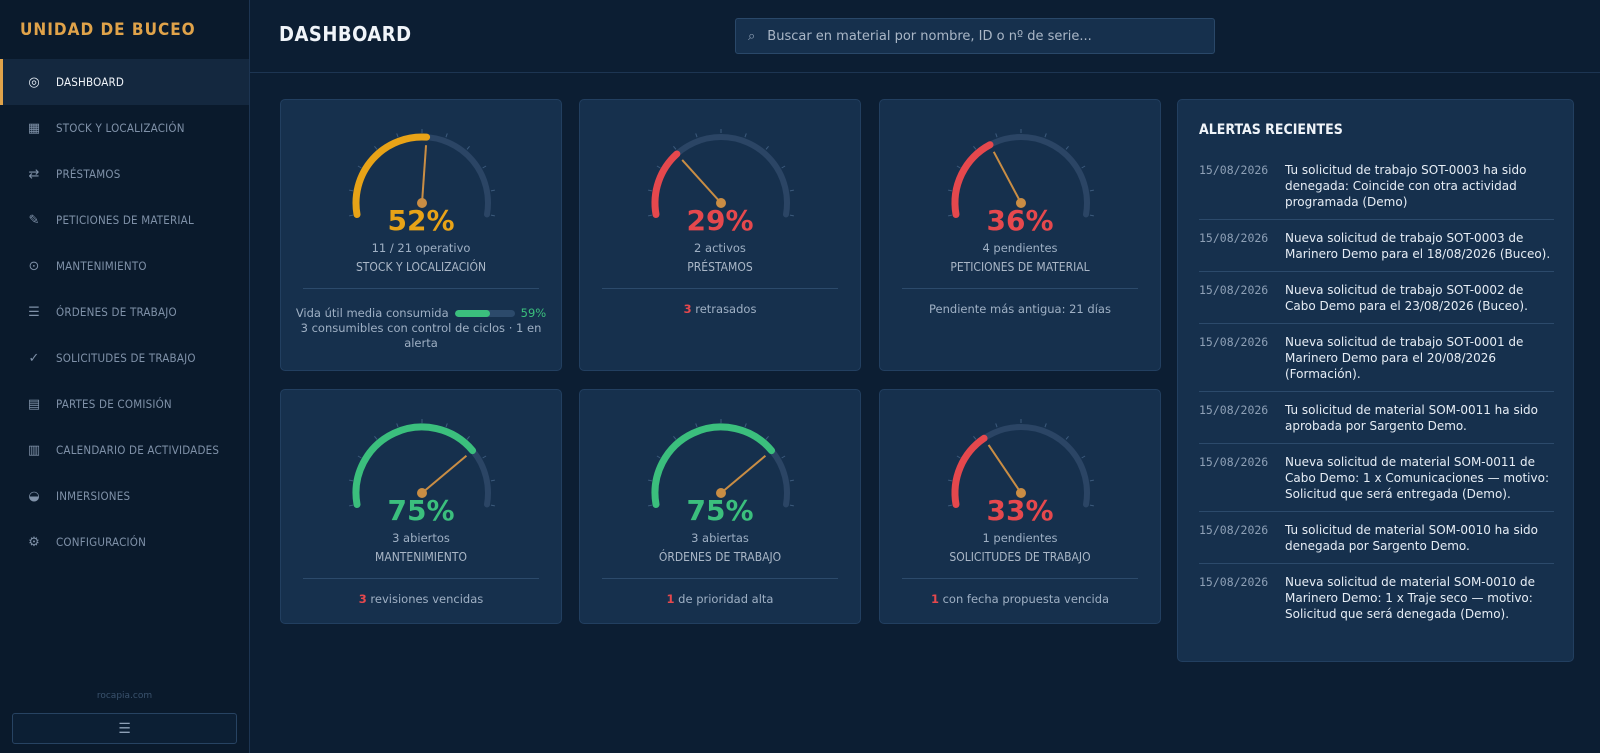 Image resolution: width=1600 pixels, height=753 pixels. I want to click on search-box: ⌕, so click(975, 36).